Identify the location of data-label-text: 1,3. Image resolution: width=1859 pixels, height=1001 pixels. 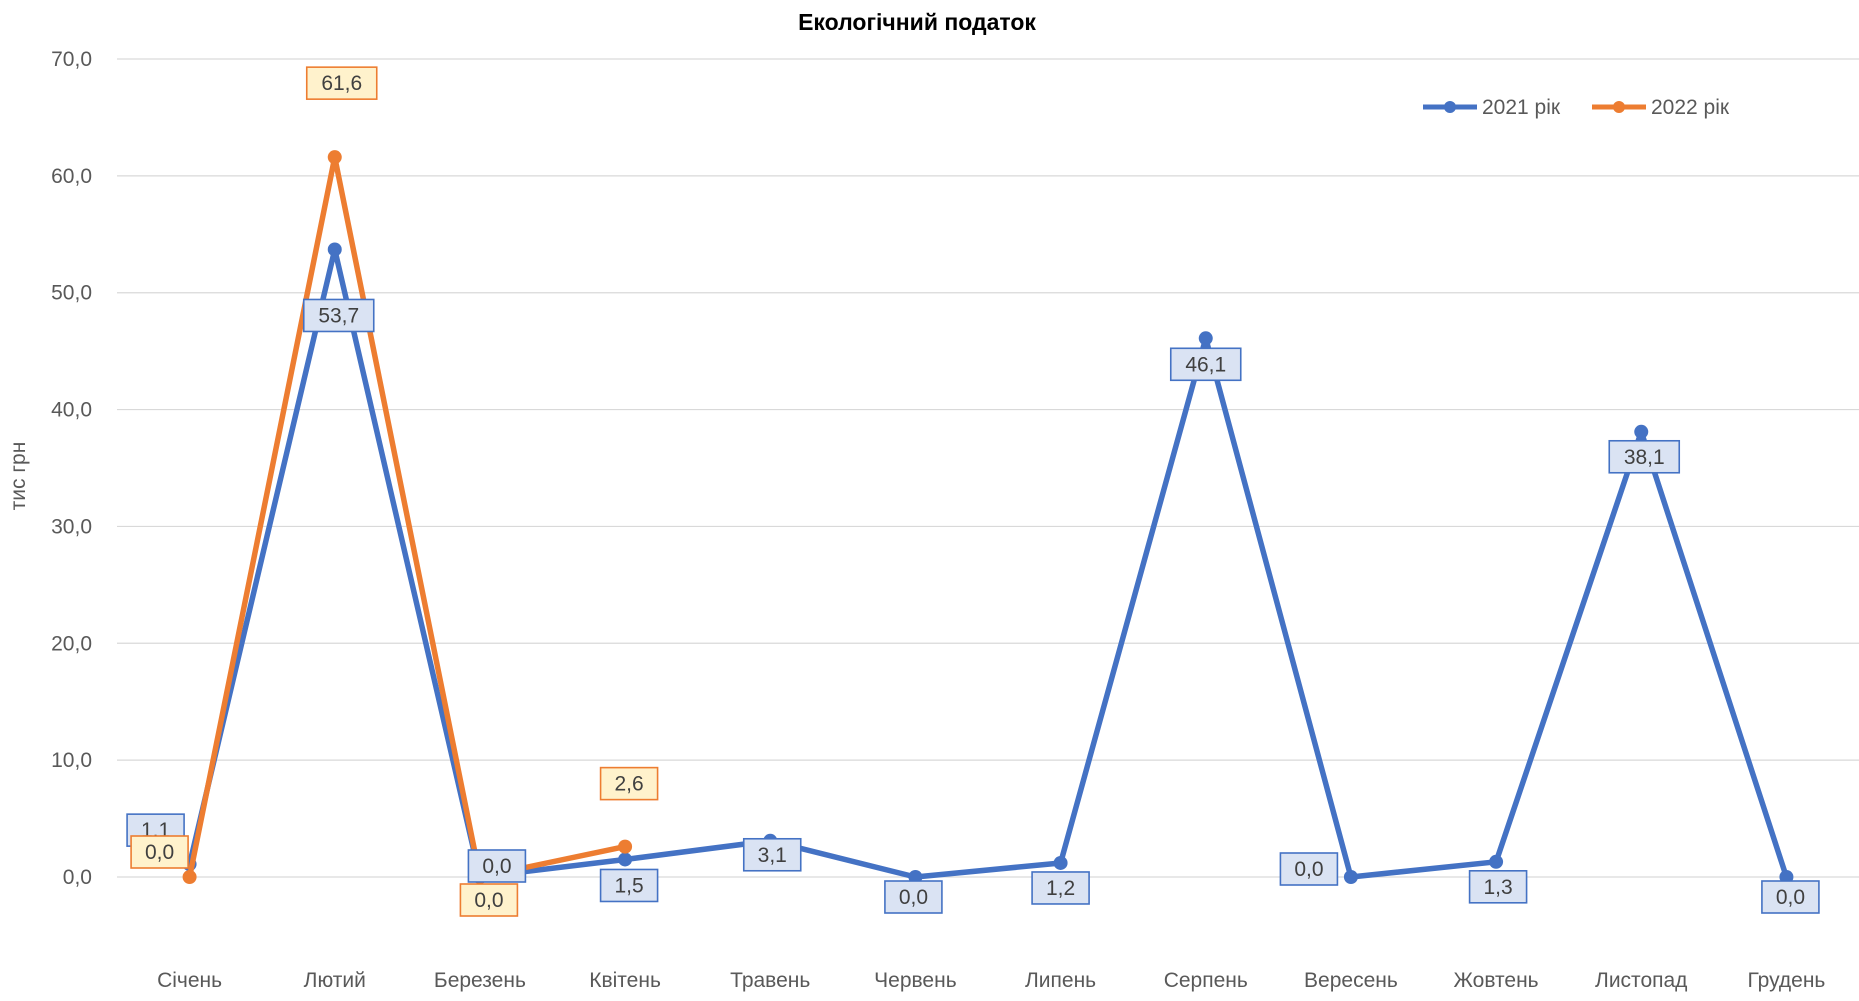
(1497, 887).